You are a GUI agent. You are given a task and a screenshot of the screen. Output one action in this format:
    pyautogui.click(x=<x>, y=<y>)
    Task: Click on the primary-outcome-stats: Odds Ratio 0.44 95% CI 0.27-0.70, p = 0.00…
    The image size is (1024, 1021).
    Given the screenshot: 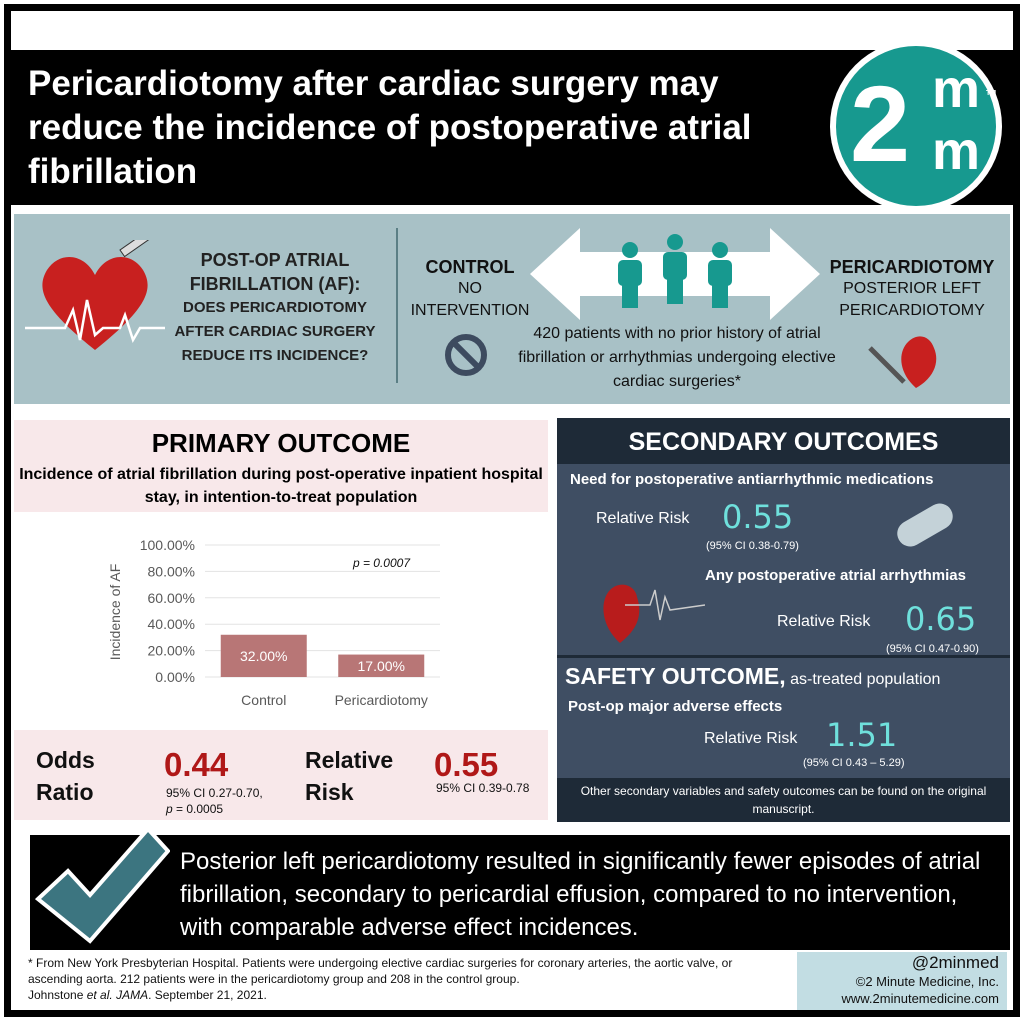 What is the action you would take?
    pyautogui.click(x=281, y=775)
    